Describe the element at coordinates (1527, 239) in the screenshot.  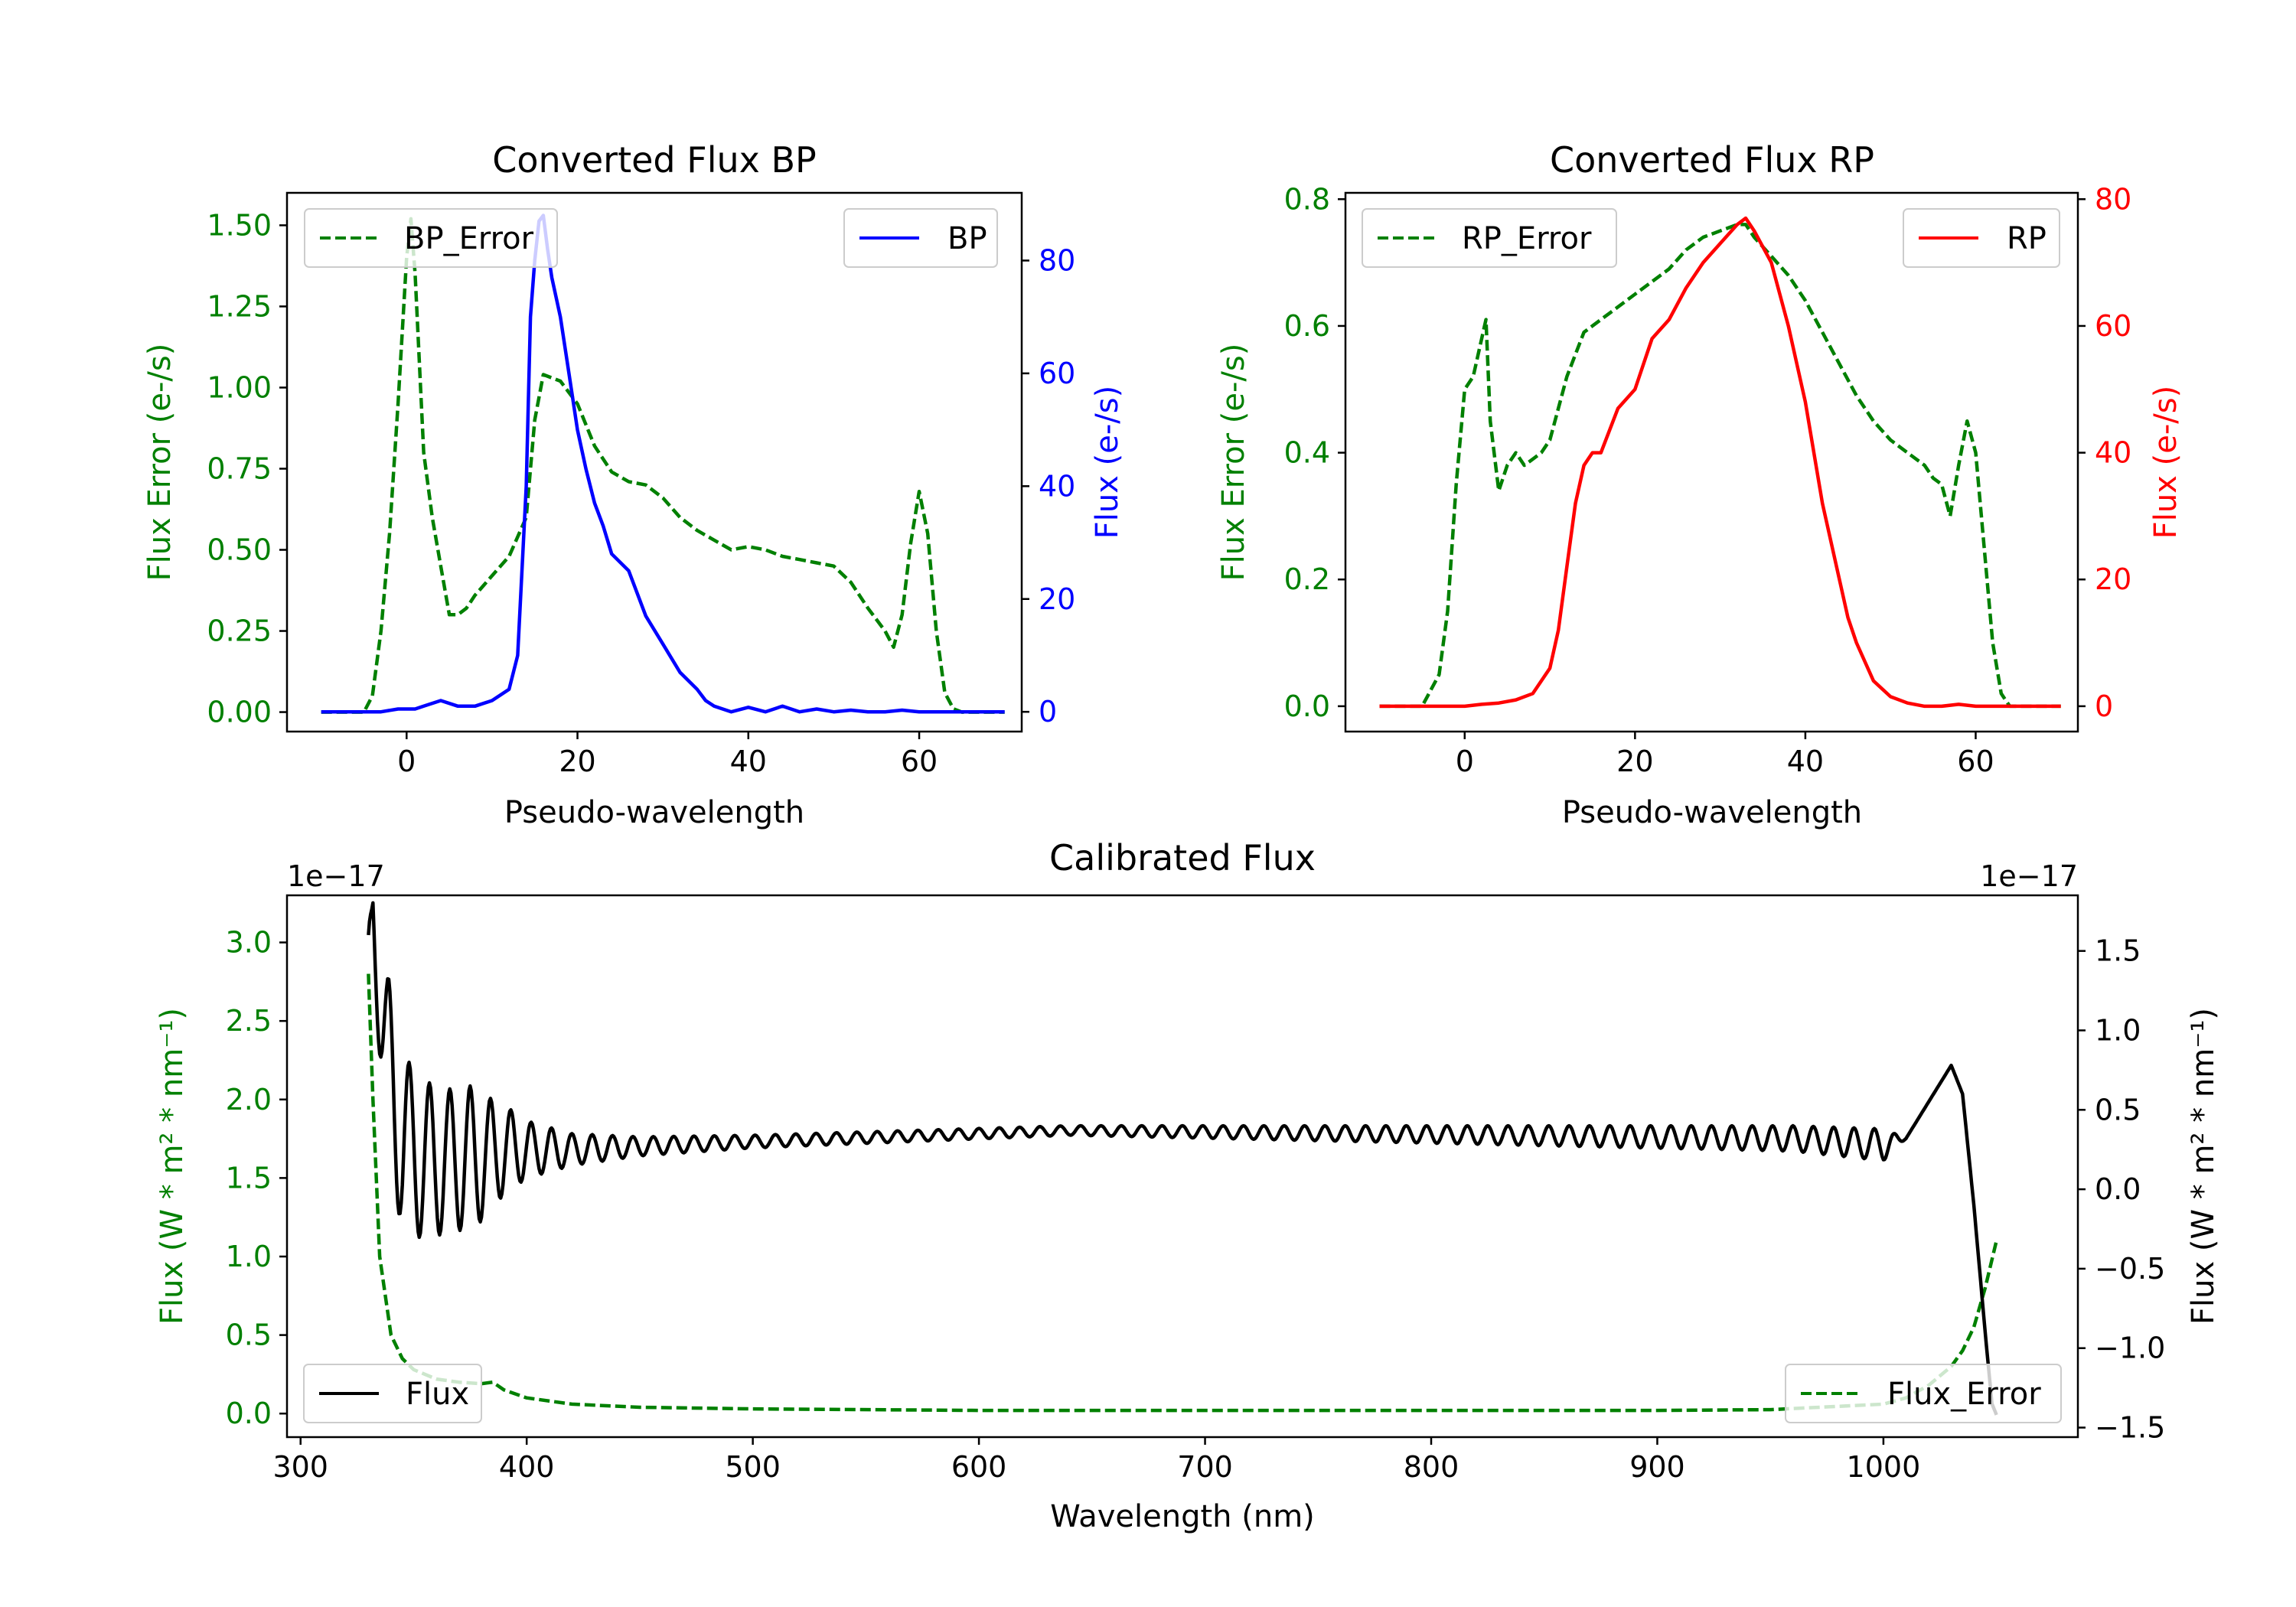
I see `rp-legend-error-label: RP_Error` at that location.